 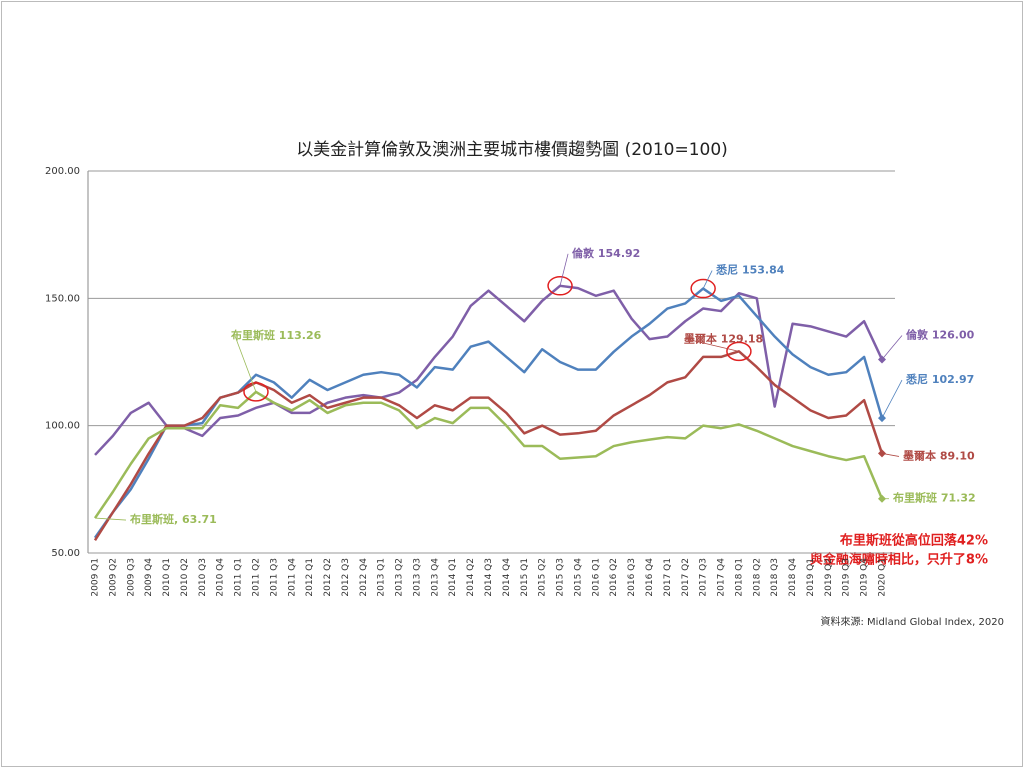 What do you see at coordinates (417, 577) in the screenshot?
I see `x-tick-label: 2013 Q3` at bounding box center [417, 577].